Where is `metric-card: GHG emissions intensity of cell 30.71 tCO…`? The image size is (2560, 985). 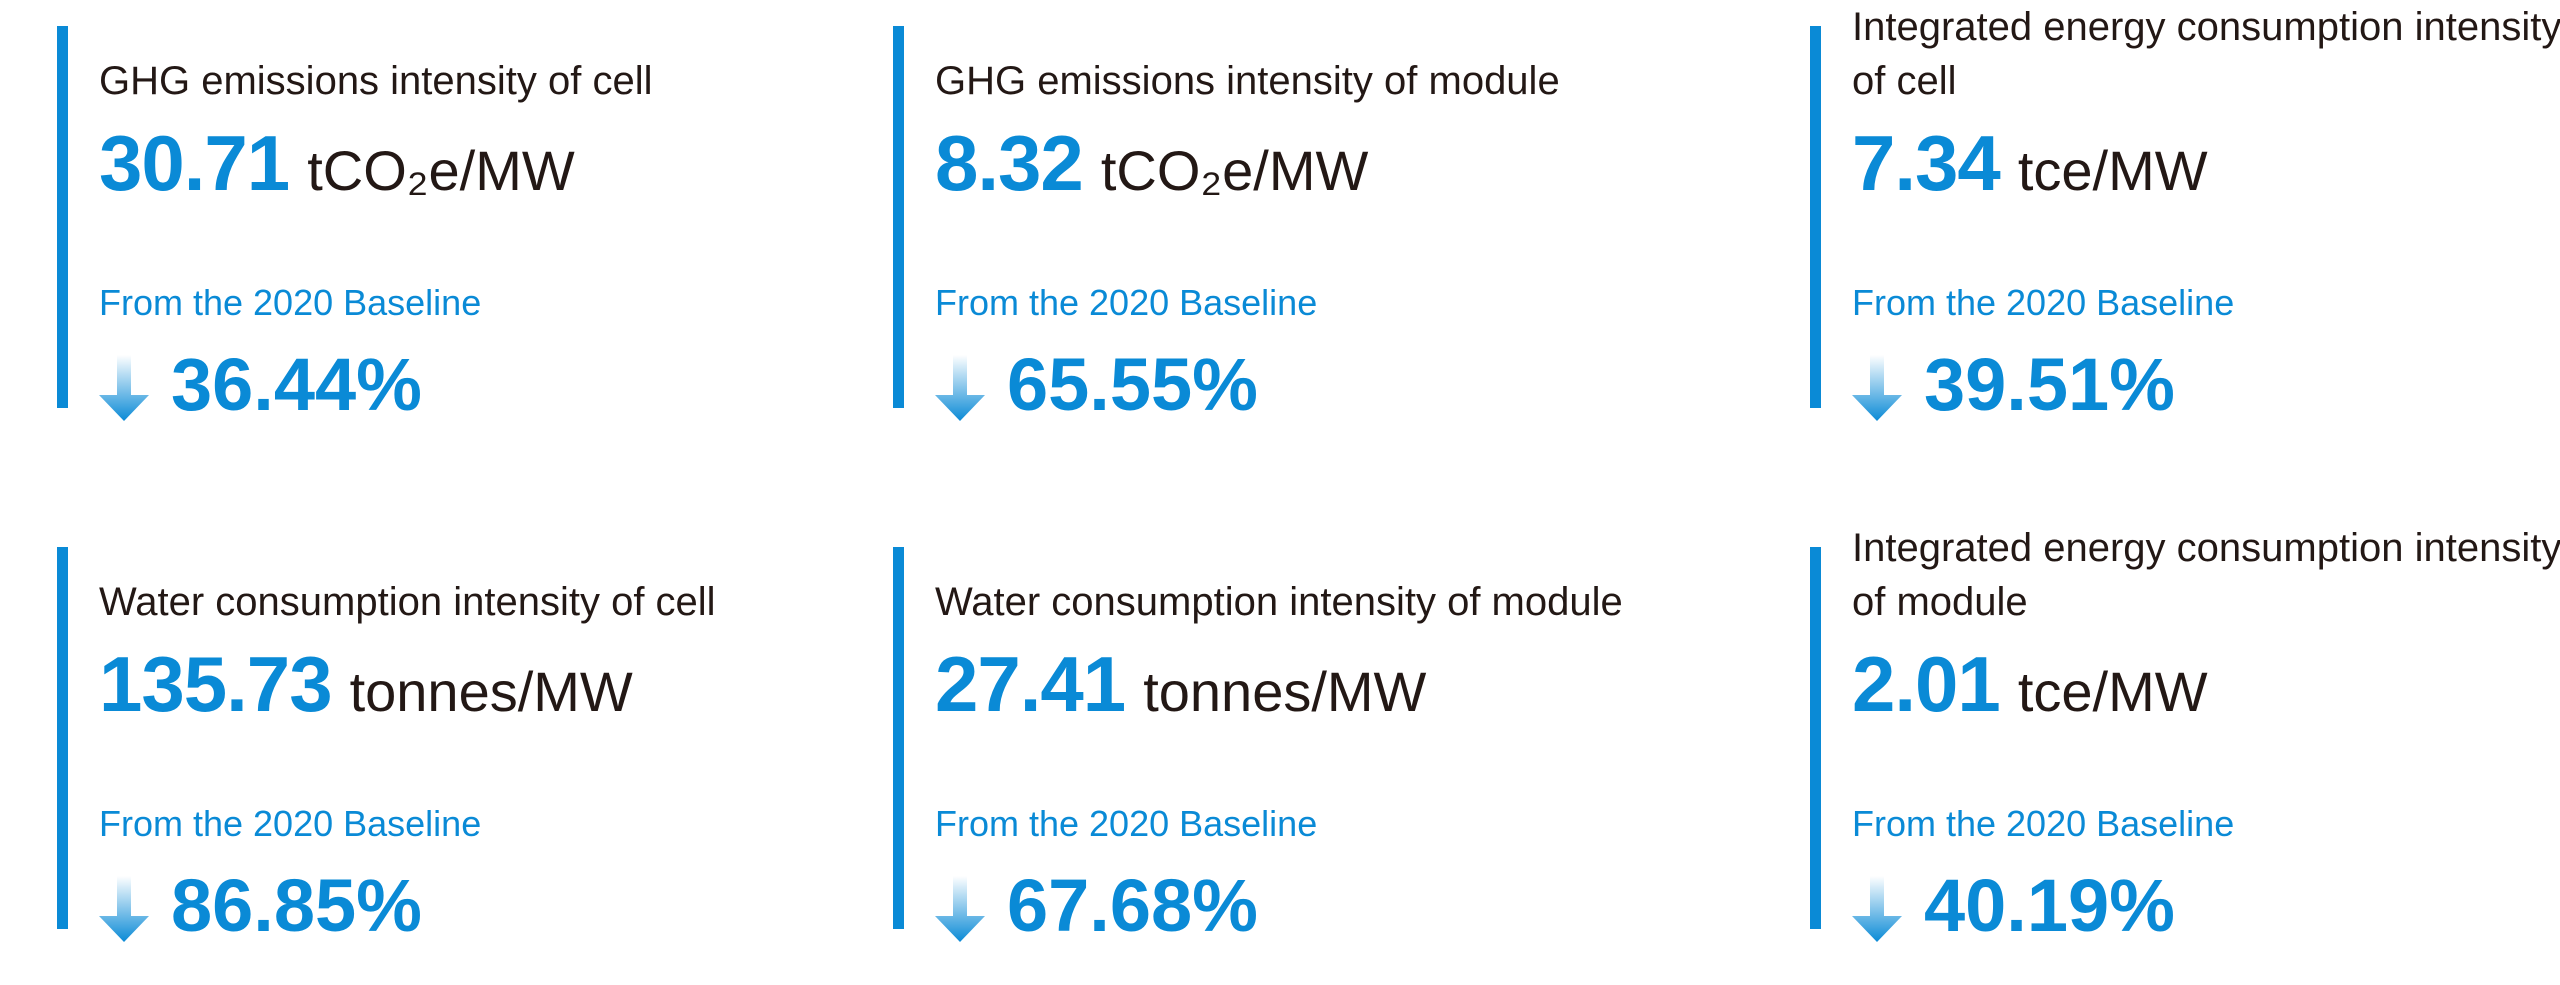
metric-card: GHG emissions intensity of cell 30.71 tCO… is located at coordinates (437, 226).